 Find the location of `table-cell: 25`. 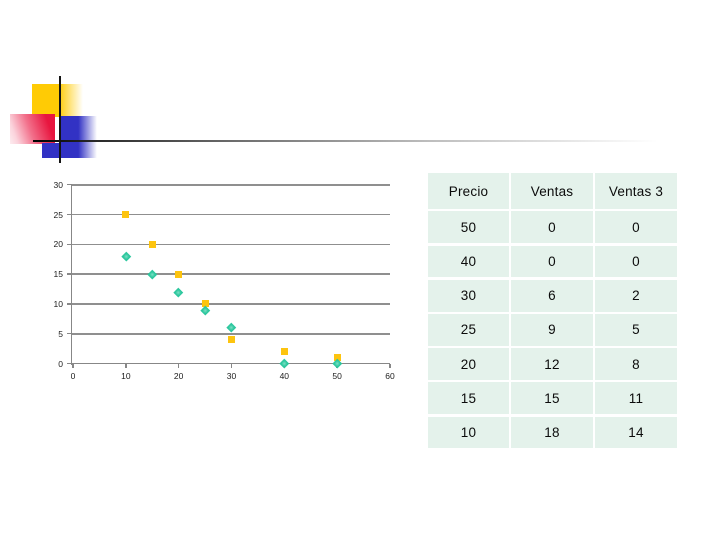

table-cell: 25 is located at coordinates (468, 329).